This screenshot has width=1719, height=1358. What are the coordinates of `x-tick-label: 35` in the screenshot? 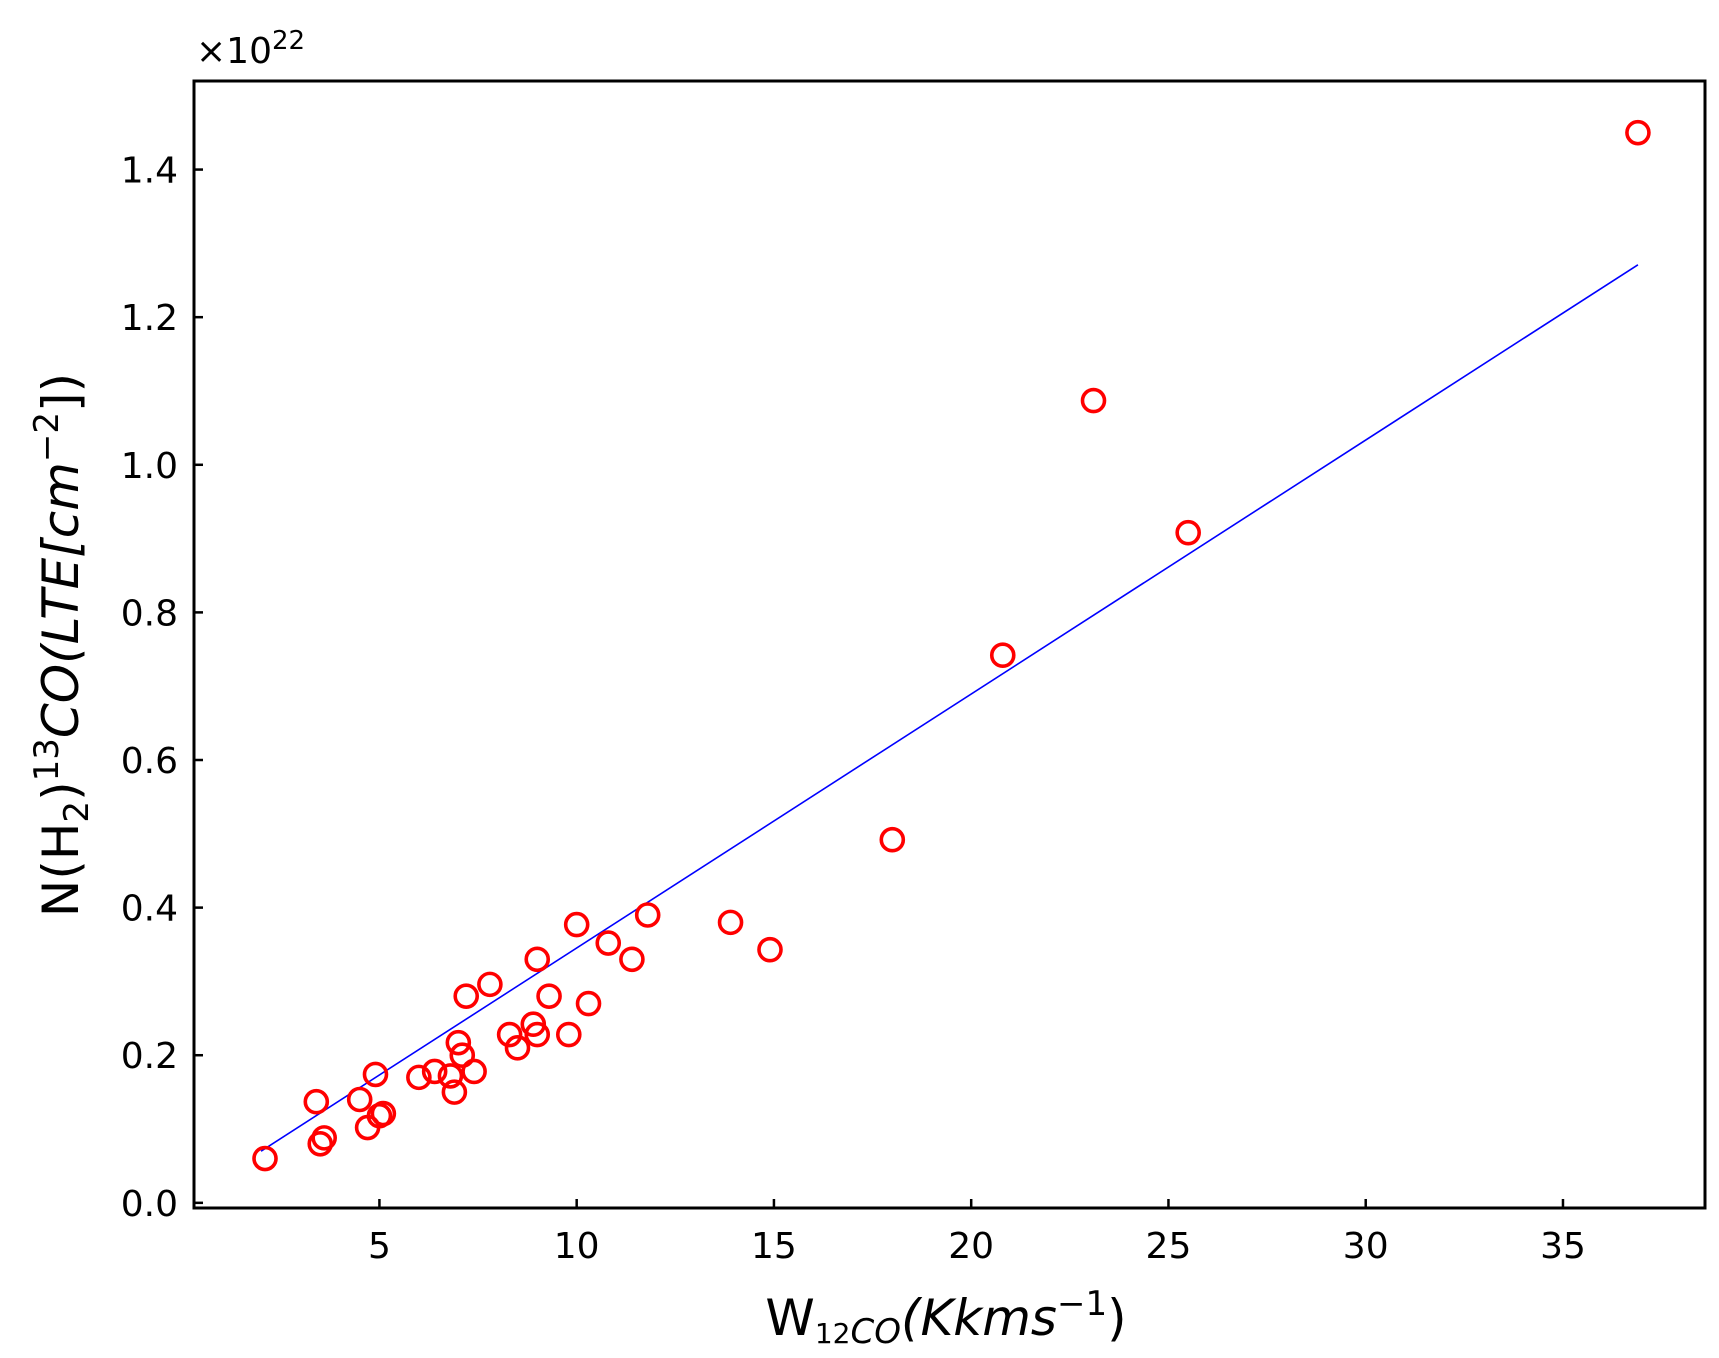 It's located at (1563, 1246).